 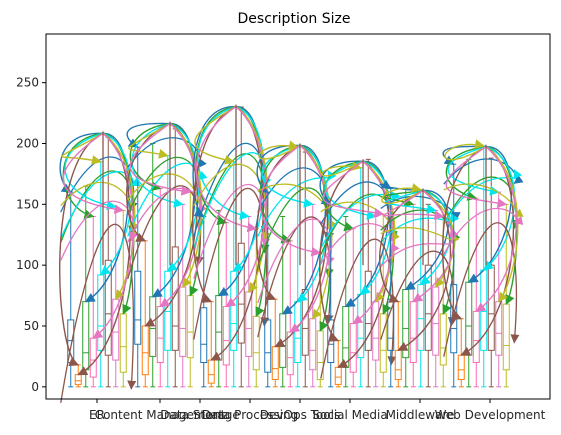 What do you see at coordinates (31, 326) in the screenshot?
I see `y-tick-label: 50` at bounding box center [31, 326].